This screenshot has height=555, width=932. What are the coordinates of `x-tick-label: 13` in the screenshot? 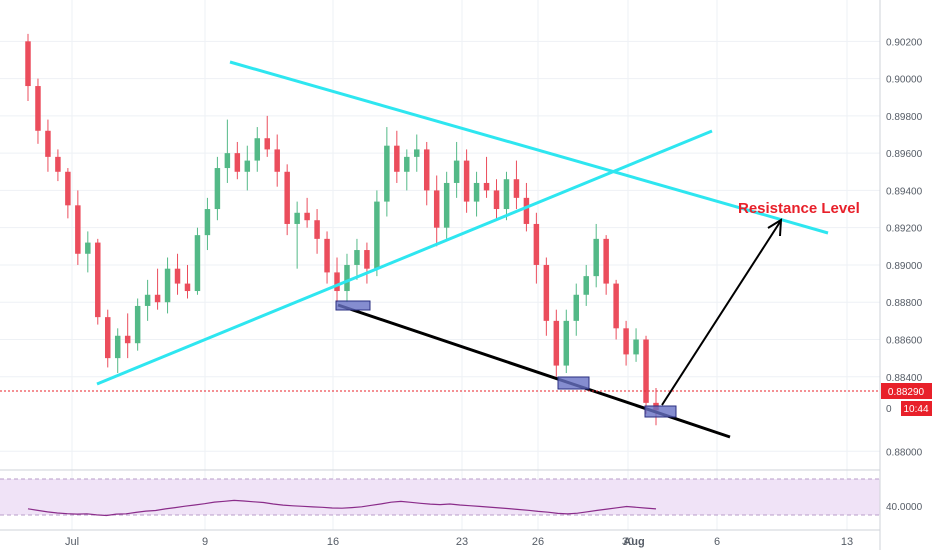 It's located at (847, 542).